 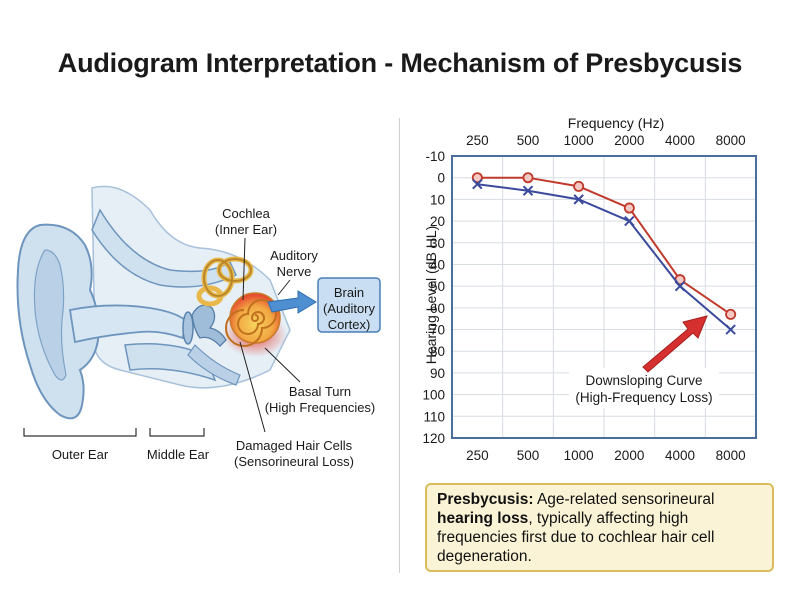 What do you see at coordinates (431, 295) in the screenshot?
I see `y-axis-title: Hearing Level (dB HL)` at bounding box center [431, 295].